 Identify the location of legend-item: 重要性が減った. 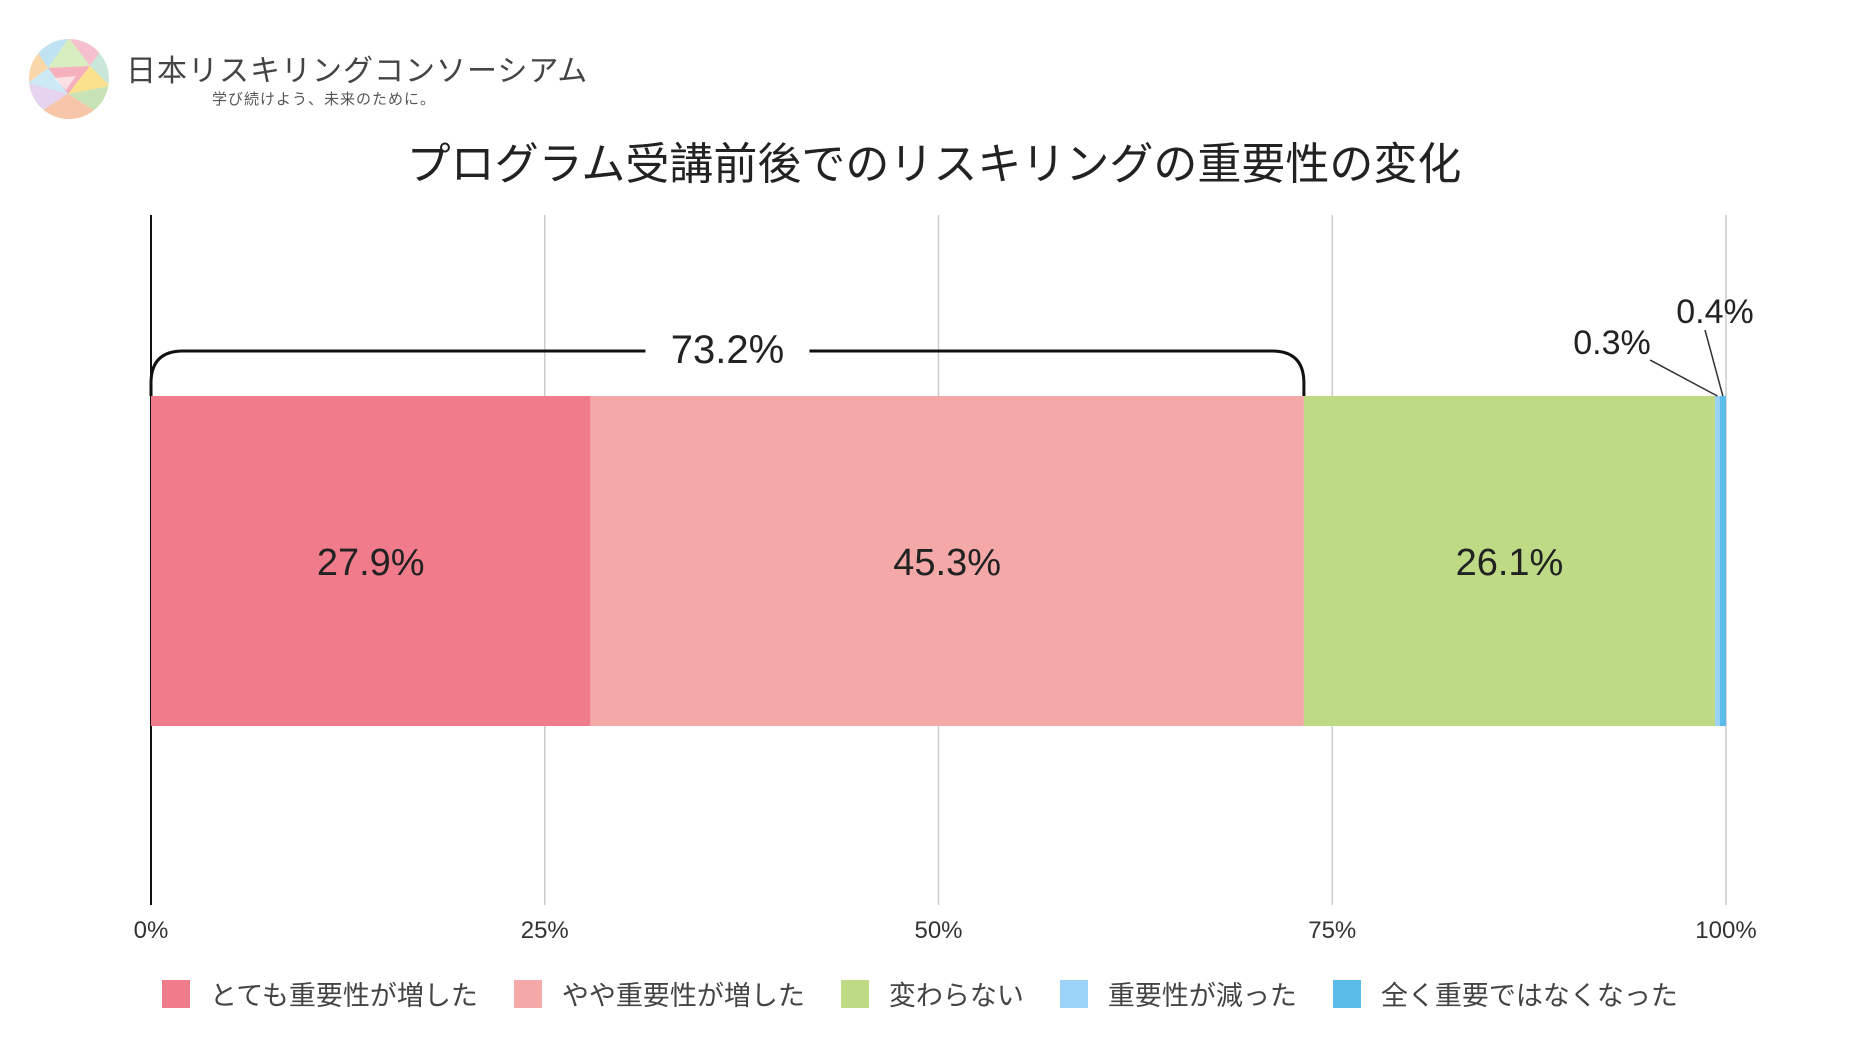
(1178, 993).